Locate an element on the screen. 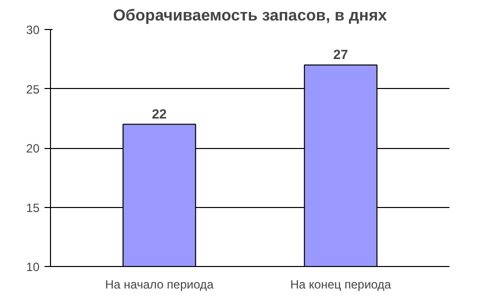 The image size is (493, 298). y-tick-label: 10 is located at coordinates (33, 267).